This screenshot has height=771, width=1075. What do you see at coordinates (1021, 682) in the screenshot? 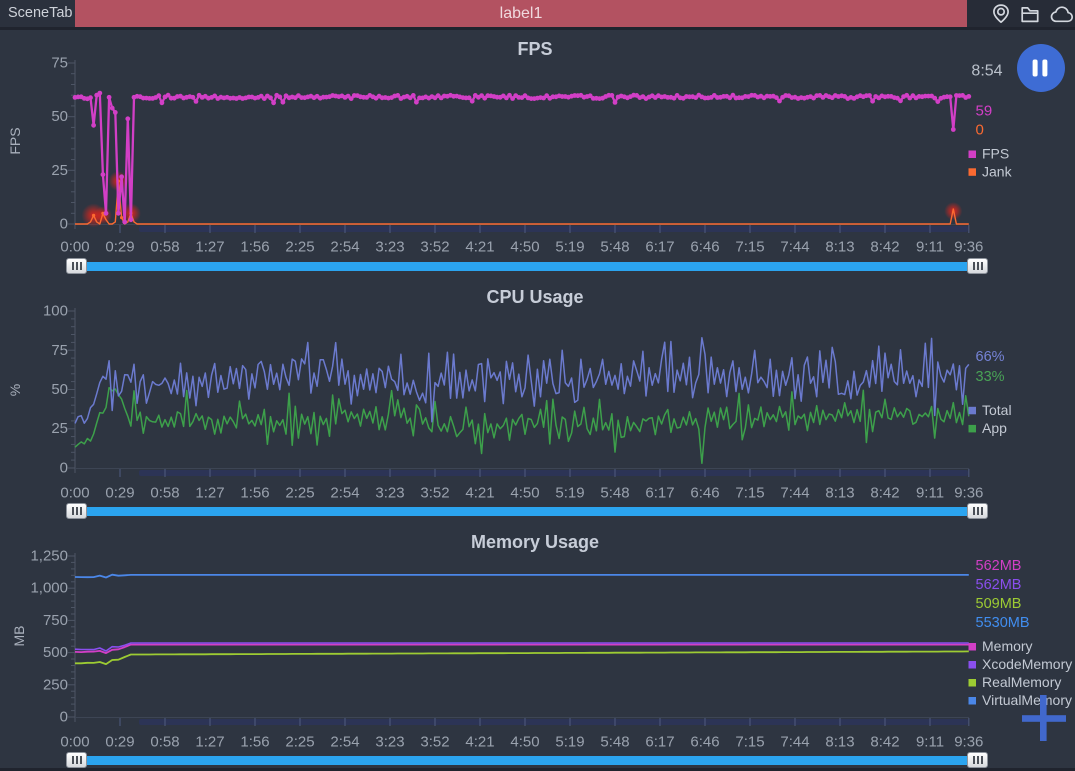
I see `svg-text: RealMemory` at bounding box center [1021, 682].